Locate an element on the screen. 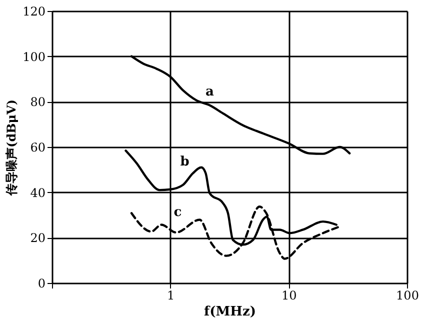  y-tick-label: 120 is located at coordinates (34, 11).